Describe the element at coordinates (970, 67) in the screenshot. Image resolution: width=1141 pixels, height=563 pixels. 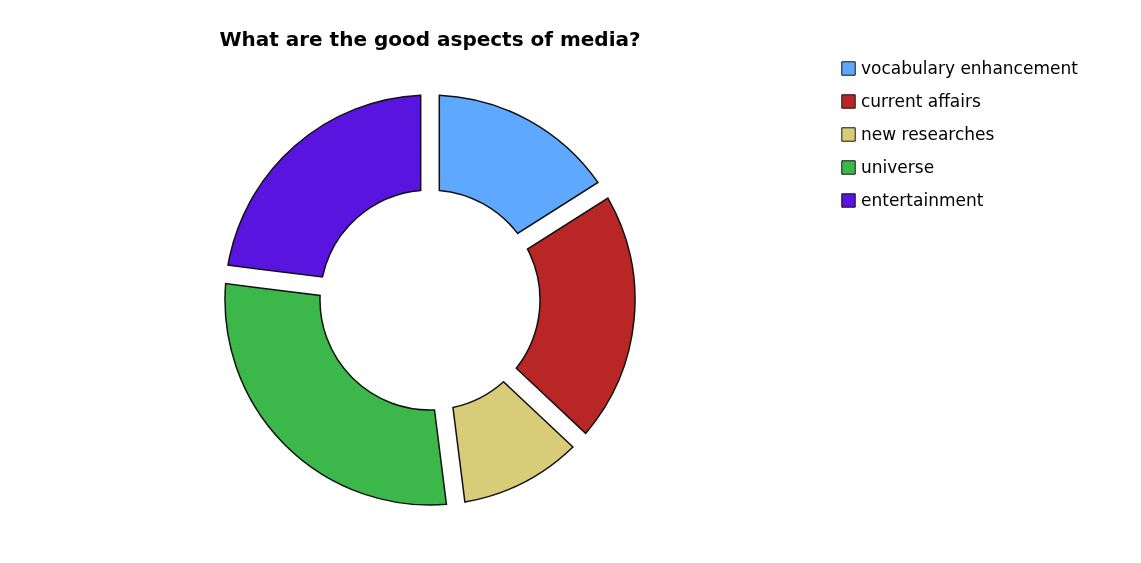
I see `legend-label: vocabulary enhancement` at that location.